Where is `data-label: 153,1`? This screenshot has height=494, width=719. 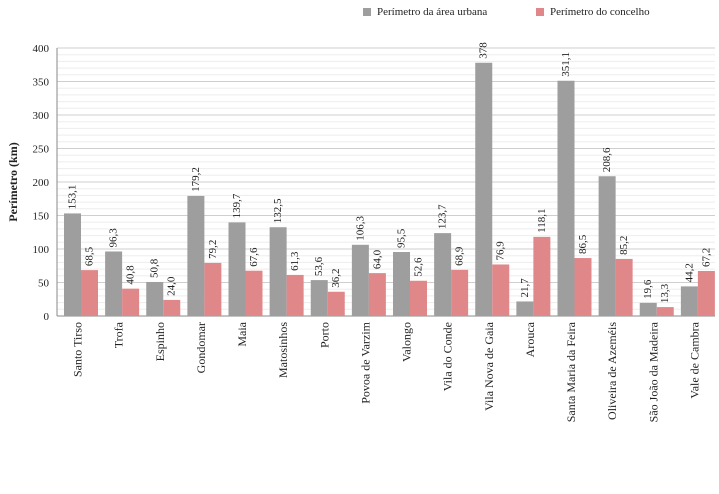
data-label: 153,1 is located at coordinates (73, 197).